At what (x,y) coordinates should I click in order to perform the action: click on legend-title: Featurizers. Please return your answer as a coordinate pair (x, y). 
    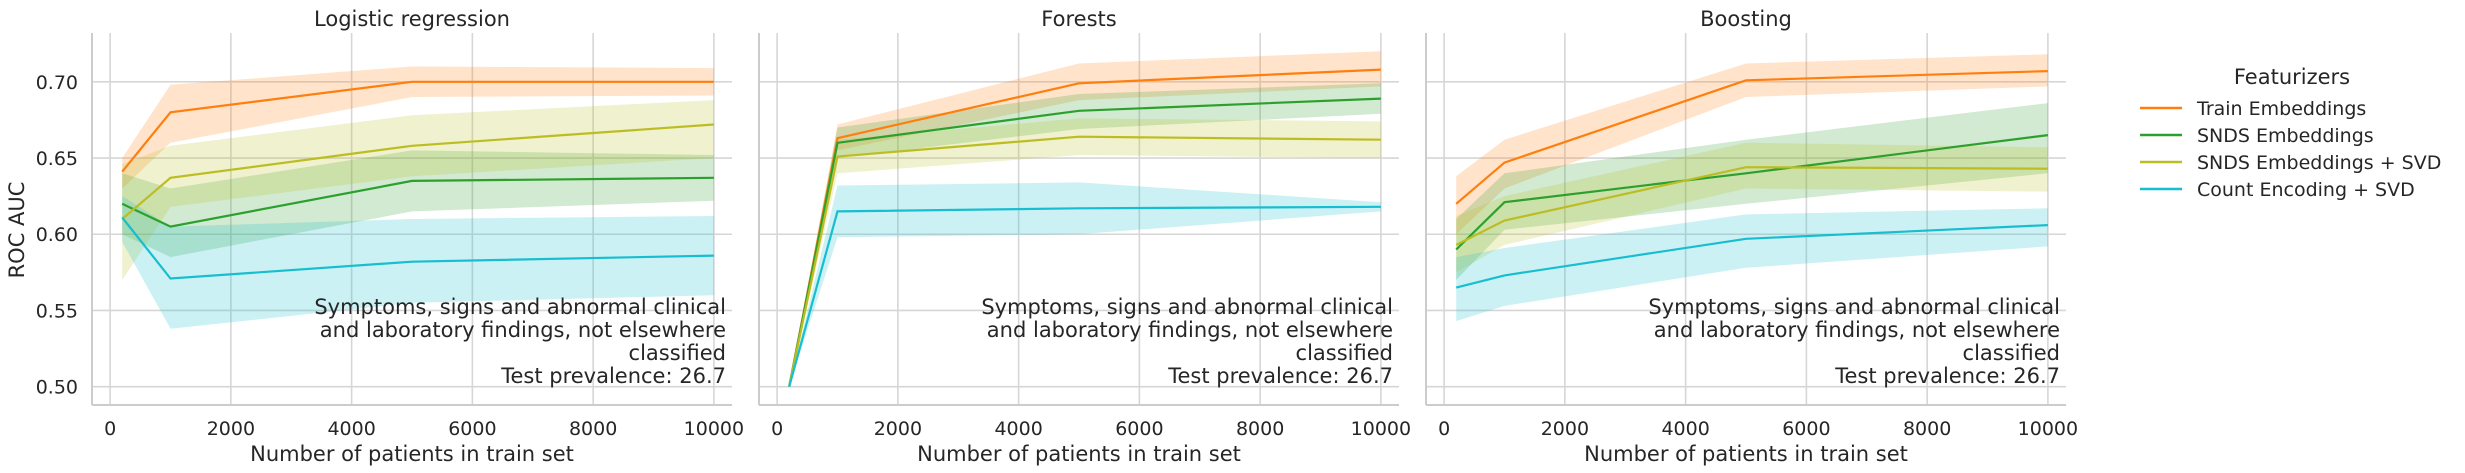
    Looking at the image, I should click on (2292, 77).